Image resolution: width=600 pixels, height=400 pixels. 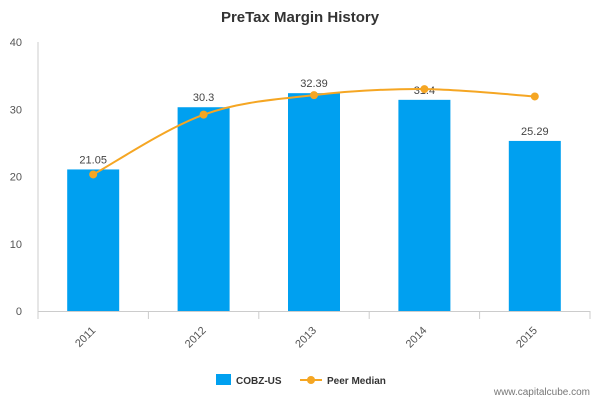 I want to click on legend-bar-label: COBZ-US, so click(x=259, y=381).